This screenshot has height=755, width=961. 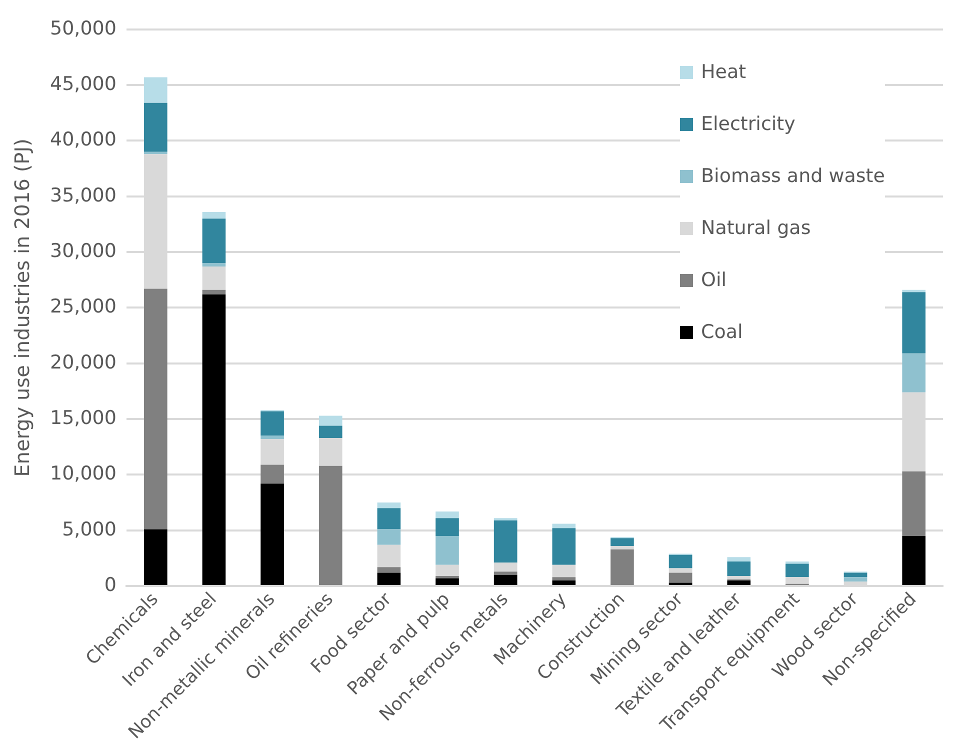 What do you see at coordinates (89, 529) in the screenshot?
I see `y-tick-label: 5,000` at bounding box center [89, 529].